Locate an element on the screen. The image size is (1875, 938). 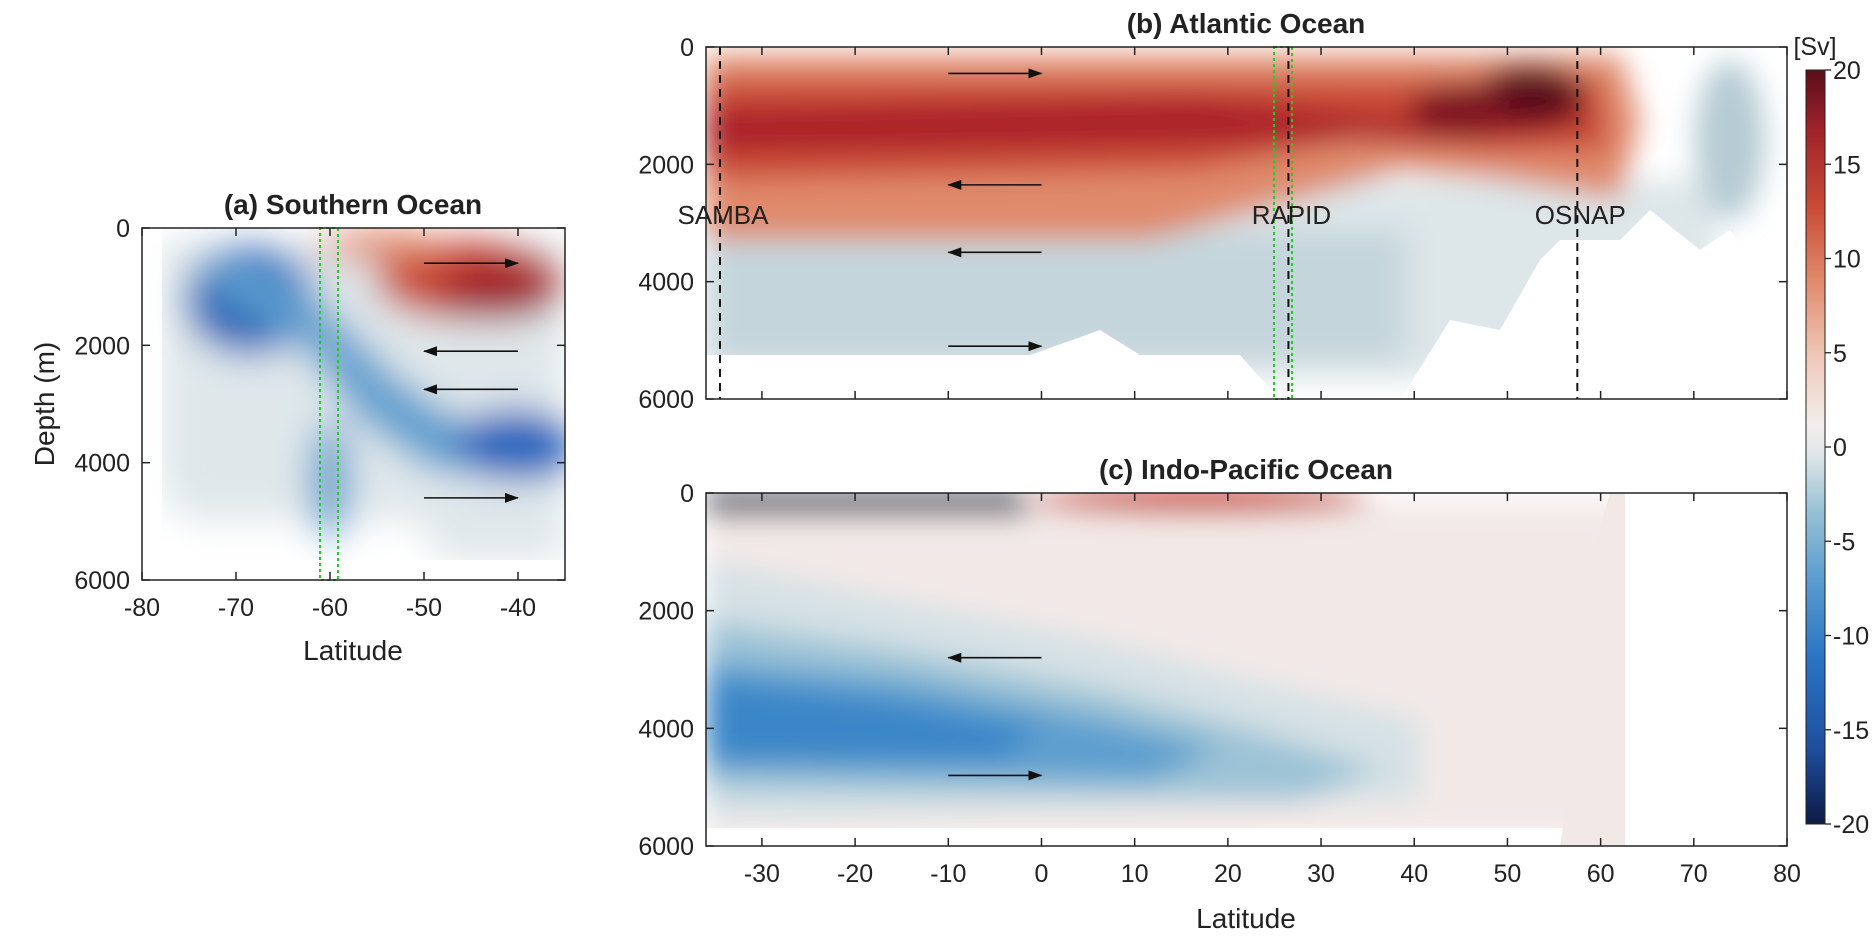
panel-a-title: (a) Southern Ocean is located at coordinates (353, 204).